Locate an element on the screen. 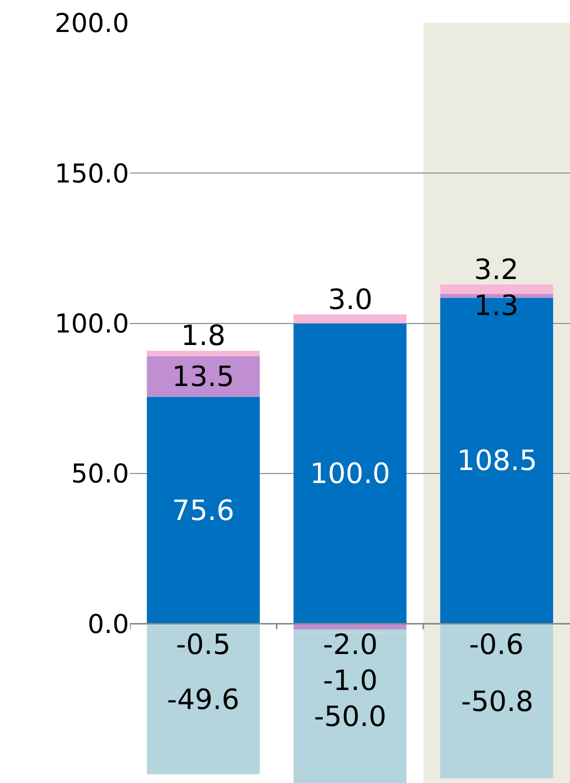  data-label: 75.6 is located at coordinates (203, 510).